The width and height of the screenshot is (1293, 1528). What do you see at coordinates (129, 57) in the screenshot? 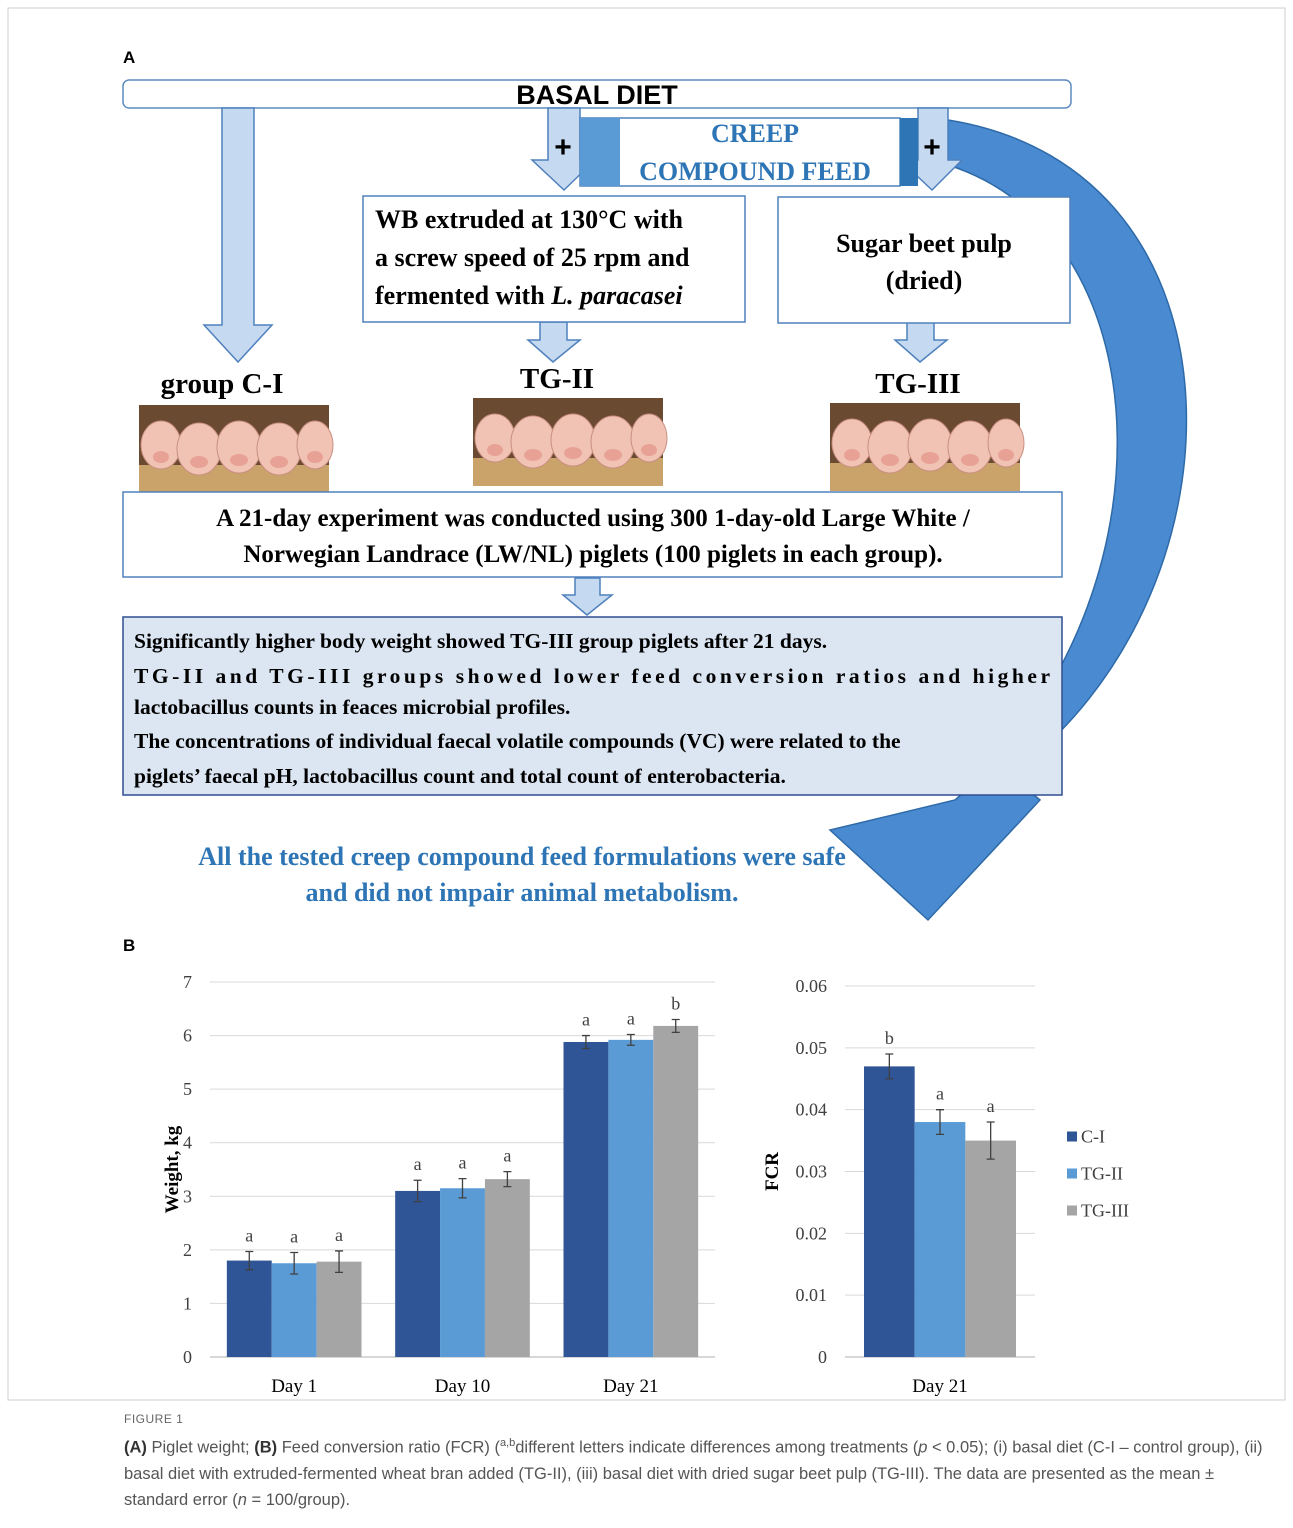
I see `panel-label: A` at bounding box center [129, 57].